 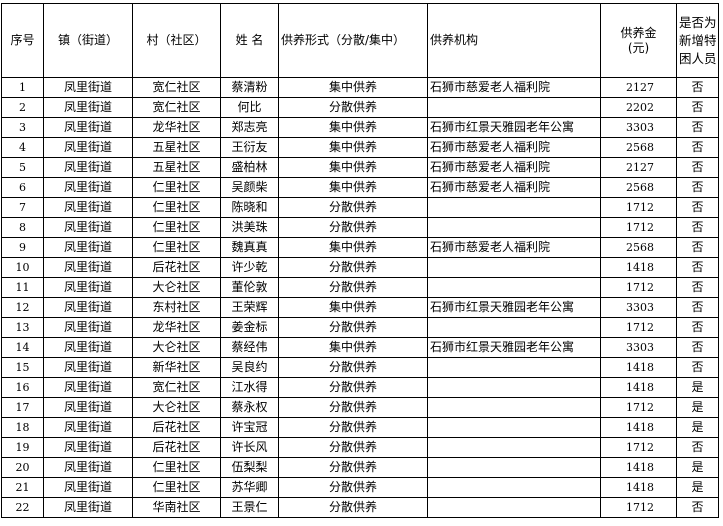 I want to click on cell-index: 2, so click(x=22, y=107).